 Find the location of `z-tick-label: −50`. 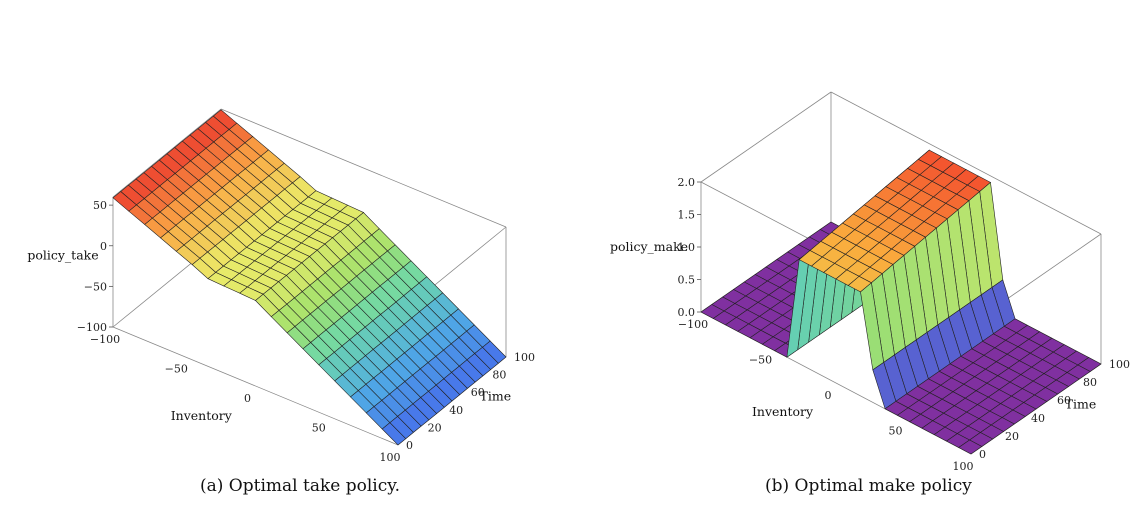

z-tick-label: −50 is located at coordinates (95, 286).